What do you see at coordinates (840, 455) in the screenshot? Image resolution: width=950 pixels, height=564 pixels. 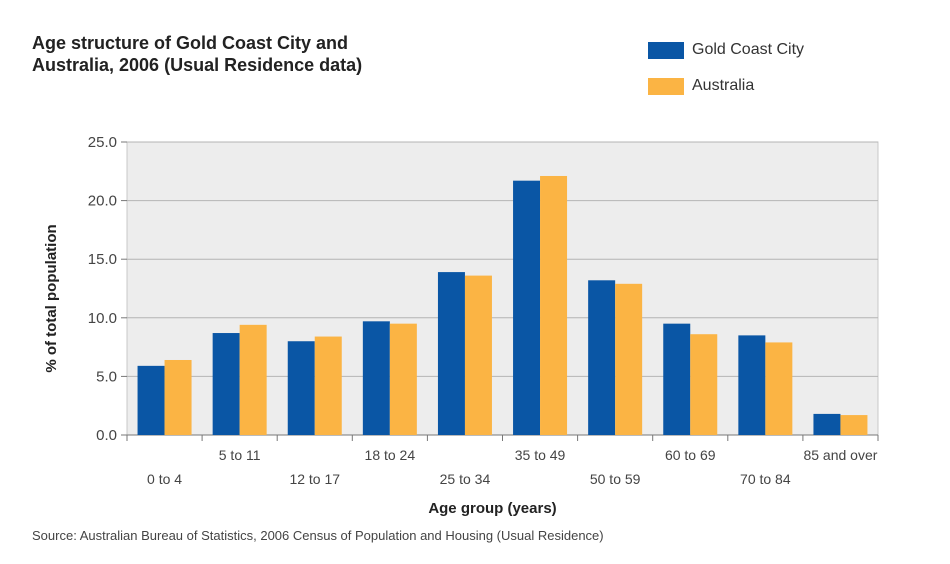 I see `x-tick-label: 85 and over` at bounding box center [840, 455].